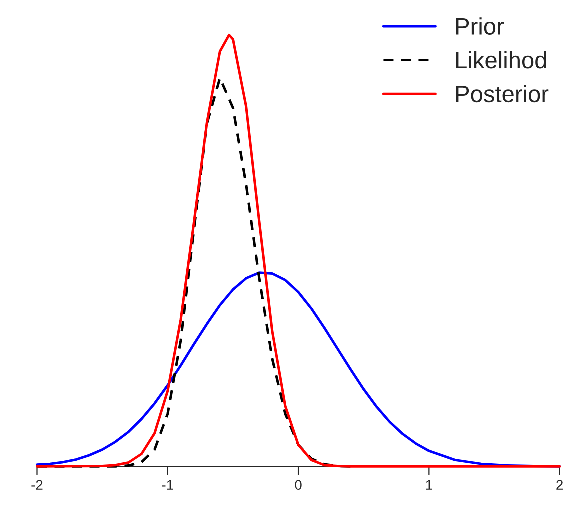 The width and height of the screenshot is (573, 510). What do you see at coordinates (298, 485) in the screenshot?
I see `x-tick-label: 0` at bounding box center [298, 485].